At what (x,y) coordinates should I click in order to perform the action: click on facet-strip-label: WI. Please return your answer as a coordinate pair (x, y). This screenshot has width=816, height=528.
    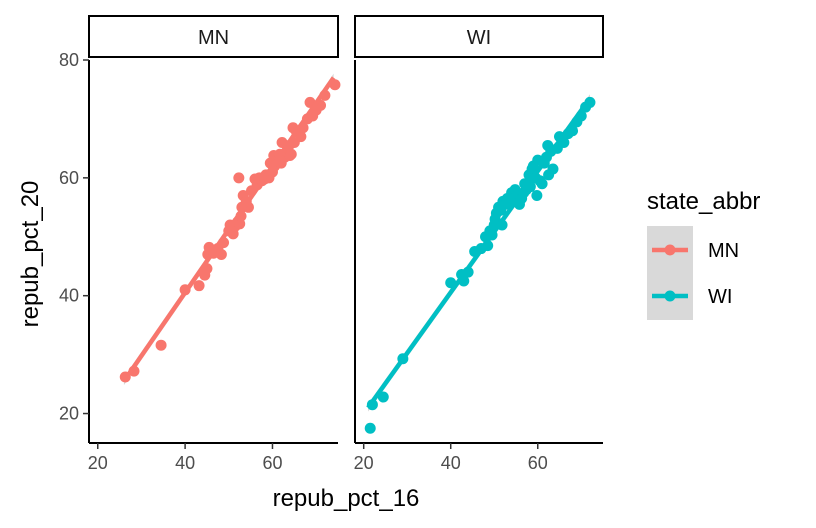
    Looking at the image, I should click on (479, 38).